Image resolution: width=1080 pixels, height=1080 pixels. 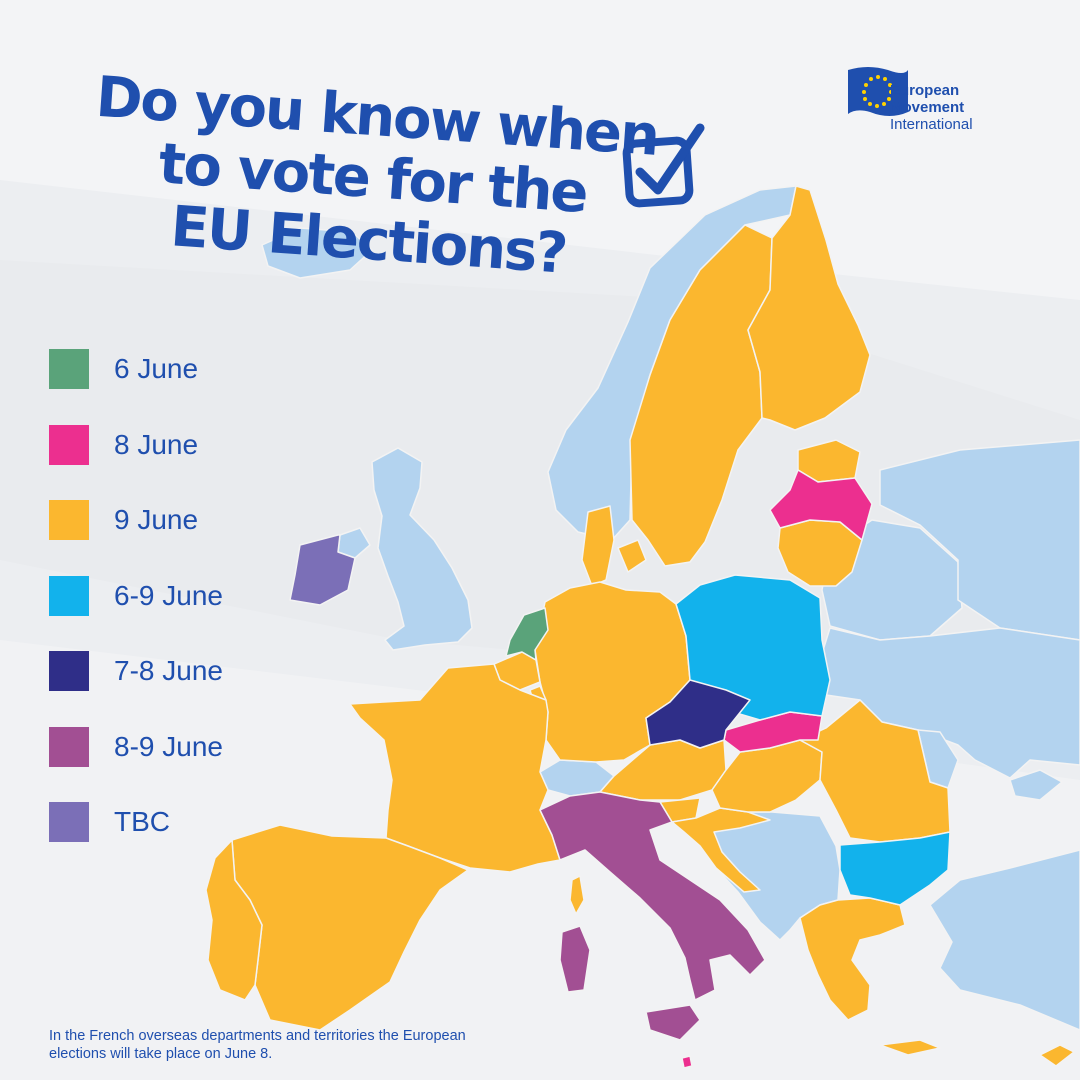 I want to click on country-malta, so click(x=687, y=1062).